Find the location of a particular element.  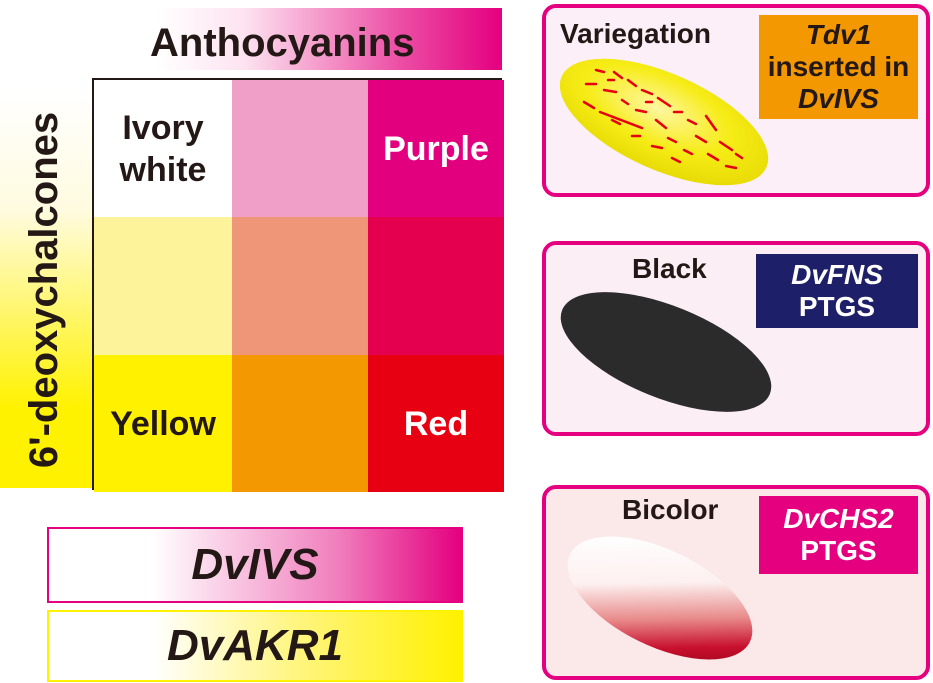

dvivs-gene-label: DvIVS is located at coordinates (255, 564).